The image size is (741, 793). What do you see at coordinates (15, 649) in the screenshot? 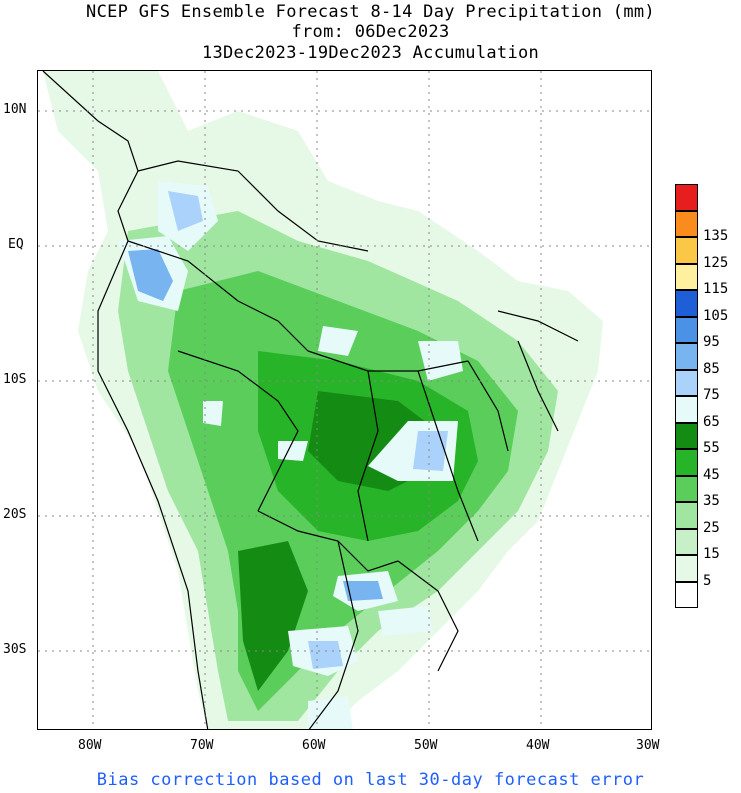
I see `lat-label-30s: 30S` at bounding box center [15, 649].